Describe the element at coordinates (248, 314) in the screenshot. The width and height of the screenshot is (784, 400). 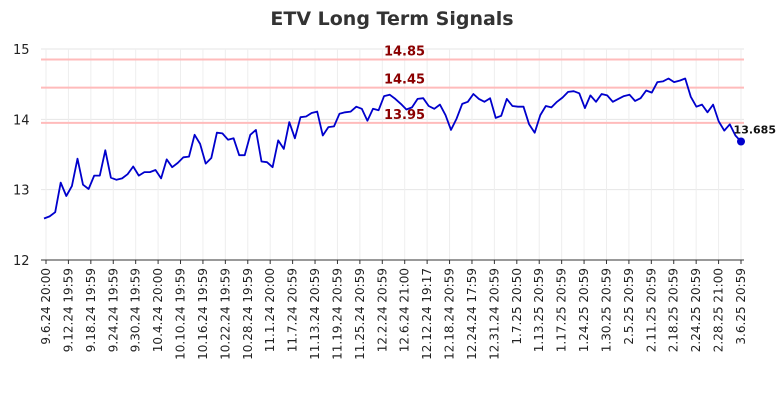
I see `x-tick-label: 10.28.24 19:59` at that location.